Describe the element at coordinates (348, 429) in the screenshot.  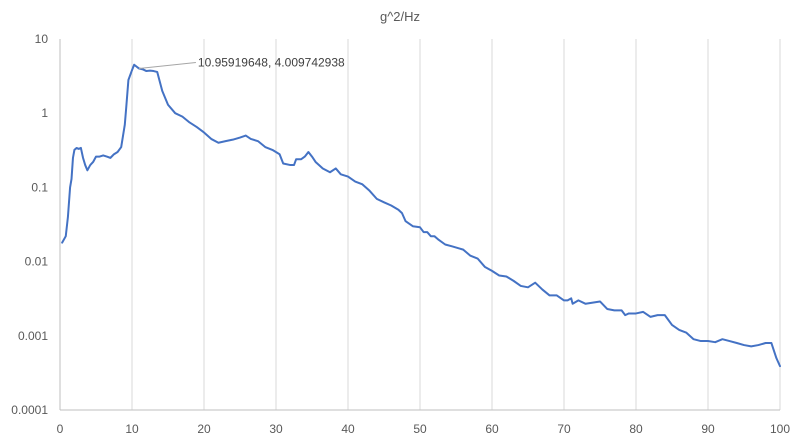
I see `x-tick-label: 40` at that location.